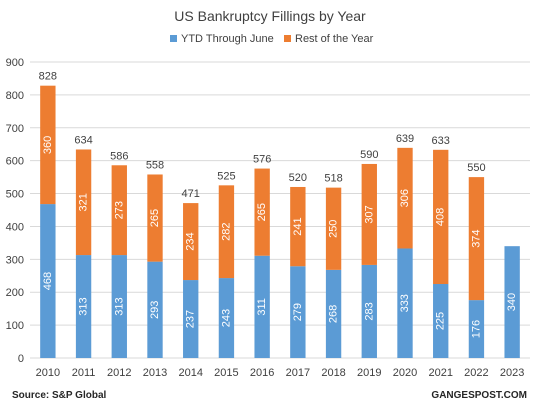  What do you see at coordinates (227, 39) in the screenshot?
I see `legend-label-ytd: YTD Through June` at bounding box center [227, 39].